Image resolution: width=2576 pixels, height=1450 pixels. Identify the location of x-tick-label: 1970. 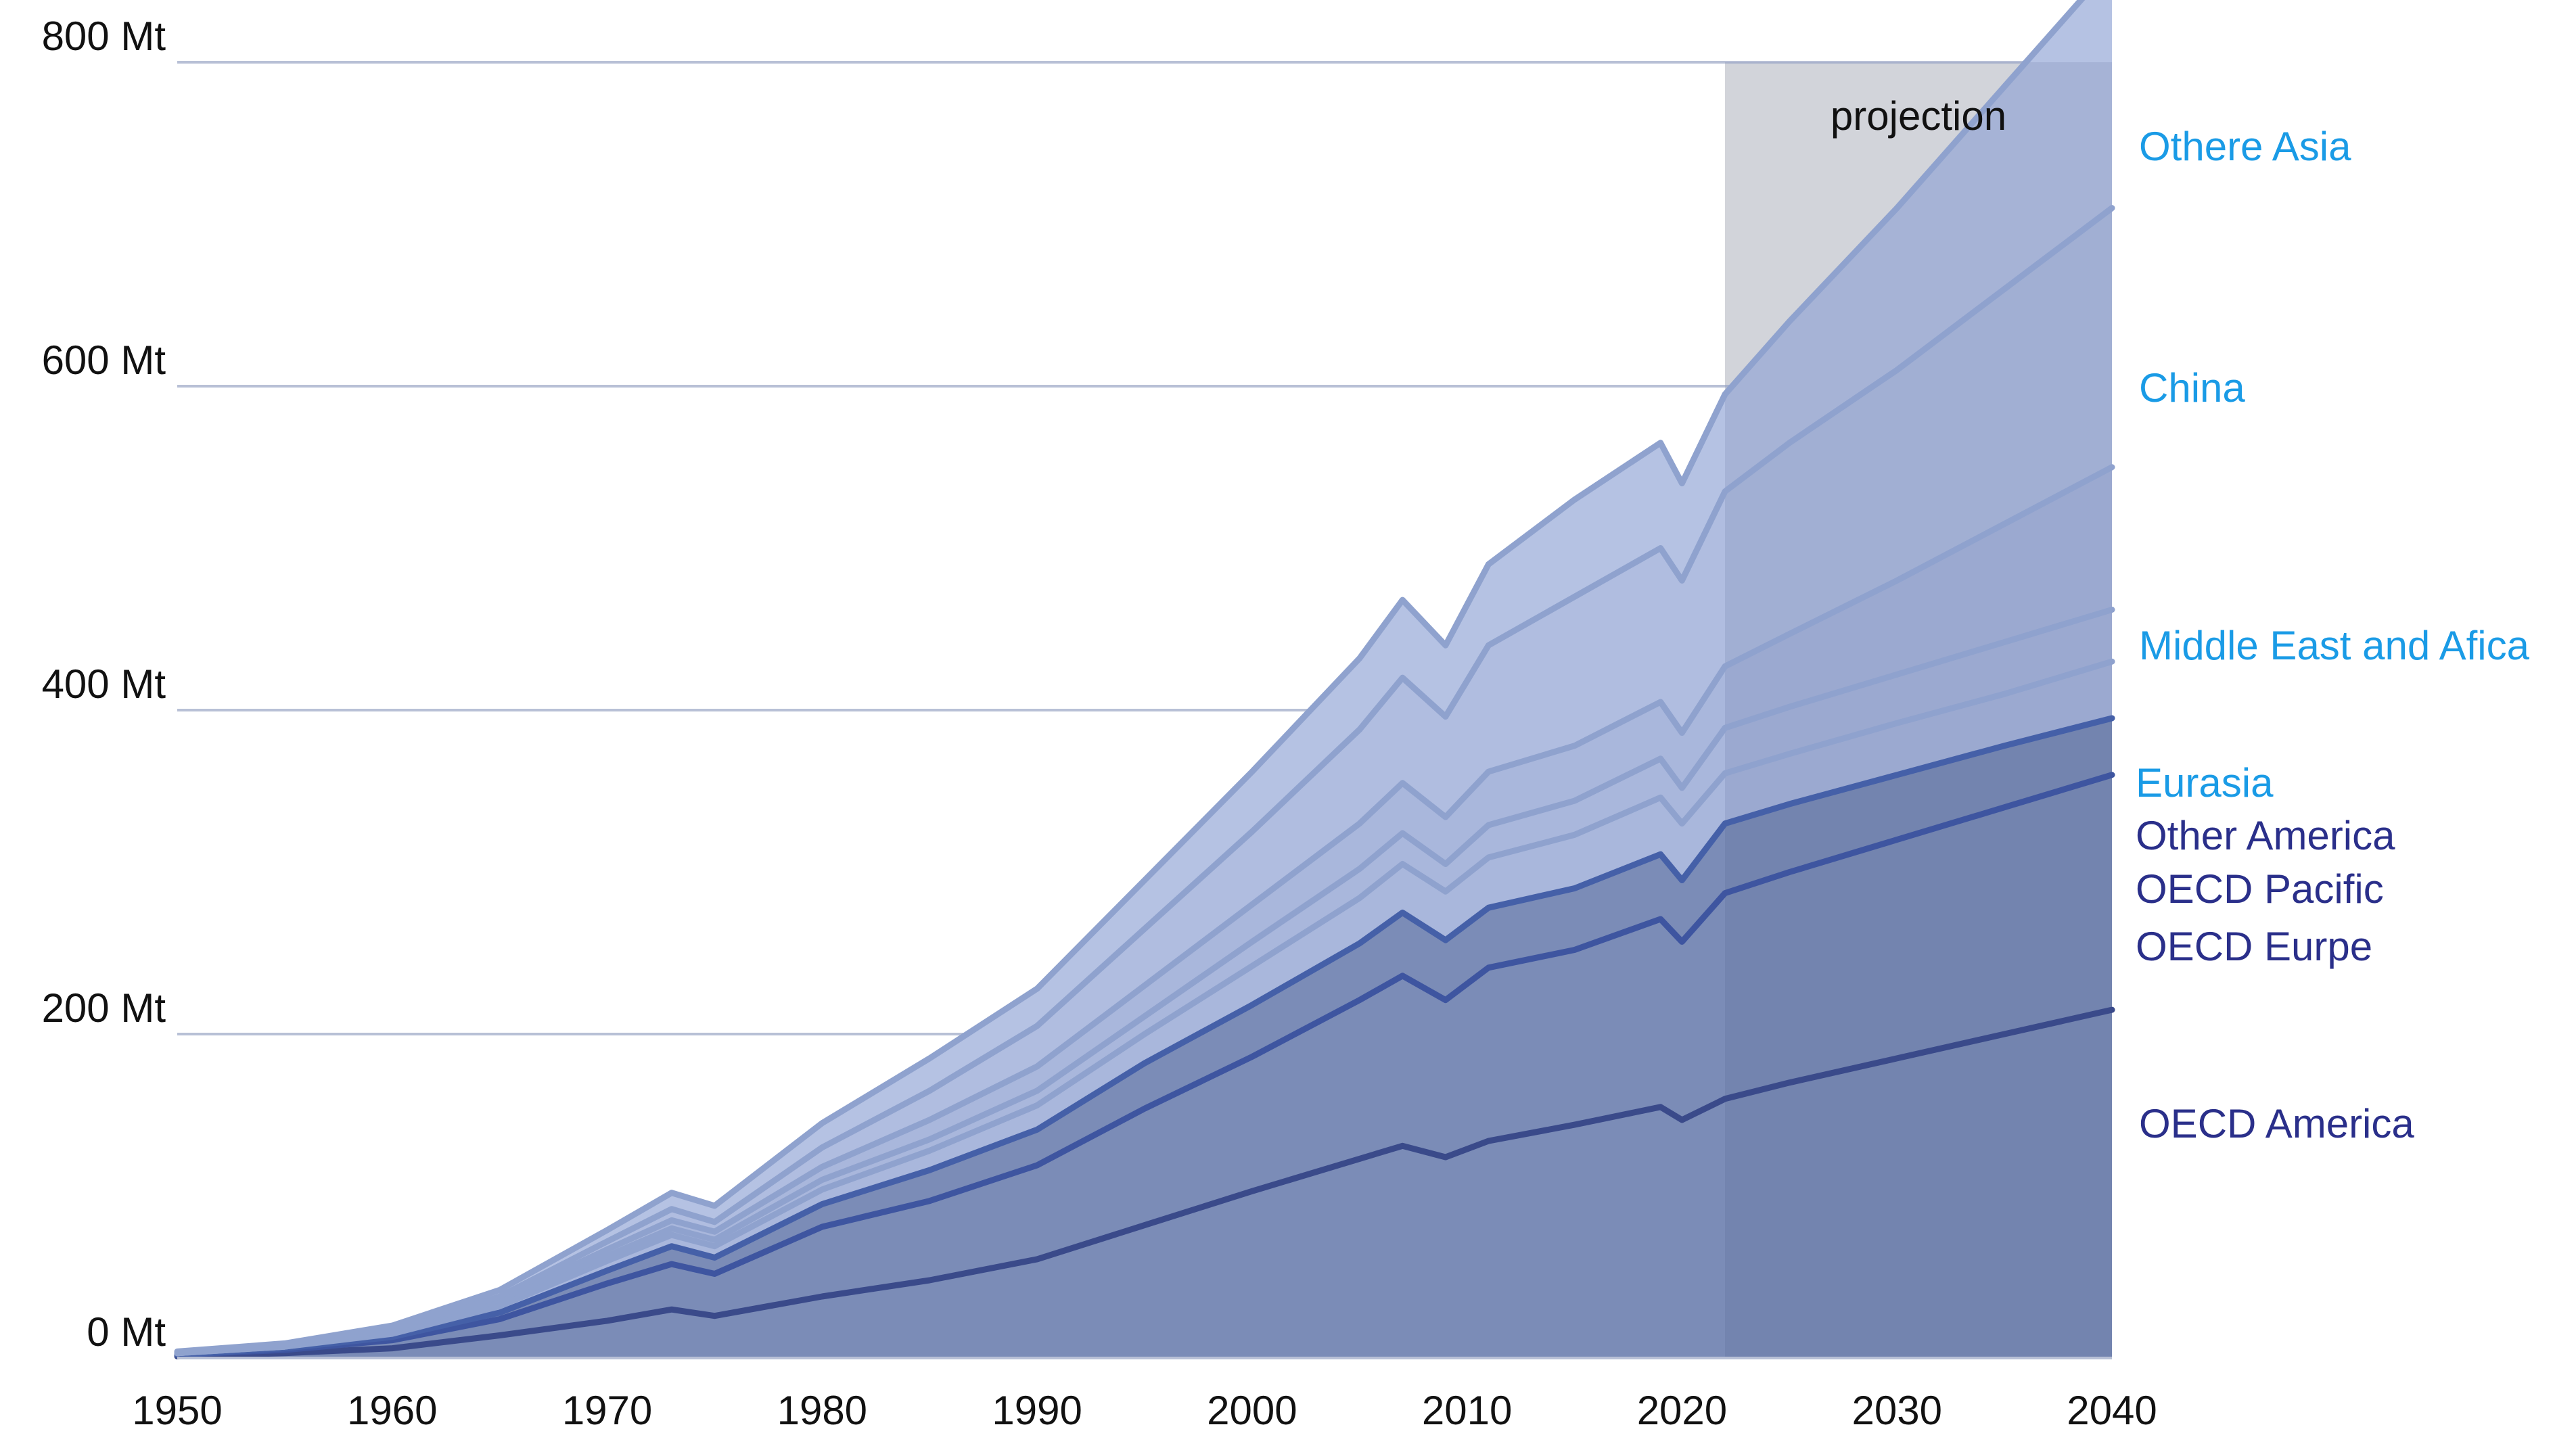
(607, 1410).